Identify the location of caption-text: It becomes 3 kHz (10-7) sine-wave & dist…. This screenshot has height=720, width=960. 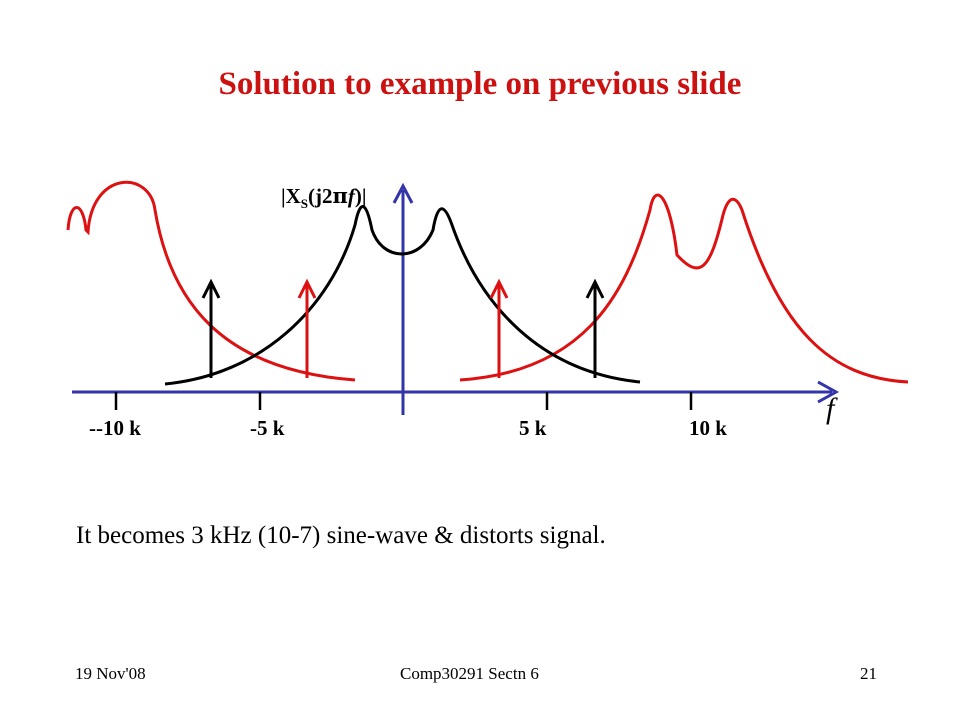
(341, 535).